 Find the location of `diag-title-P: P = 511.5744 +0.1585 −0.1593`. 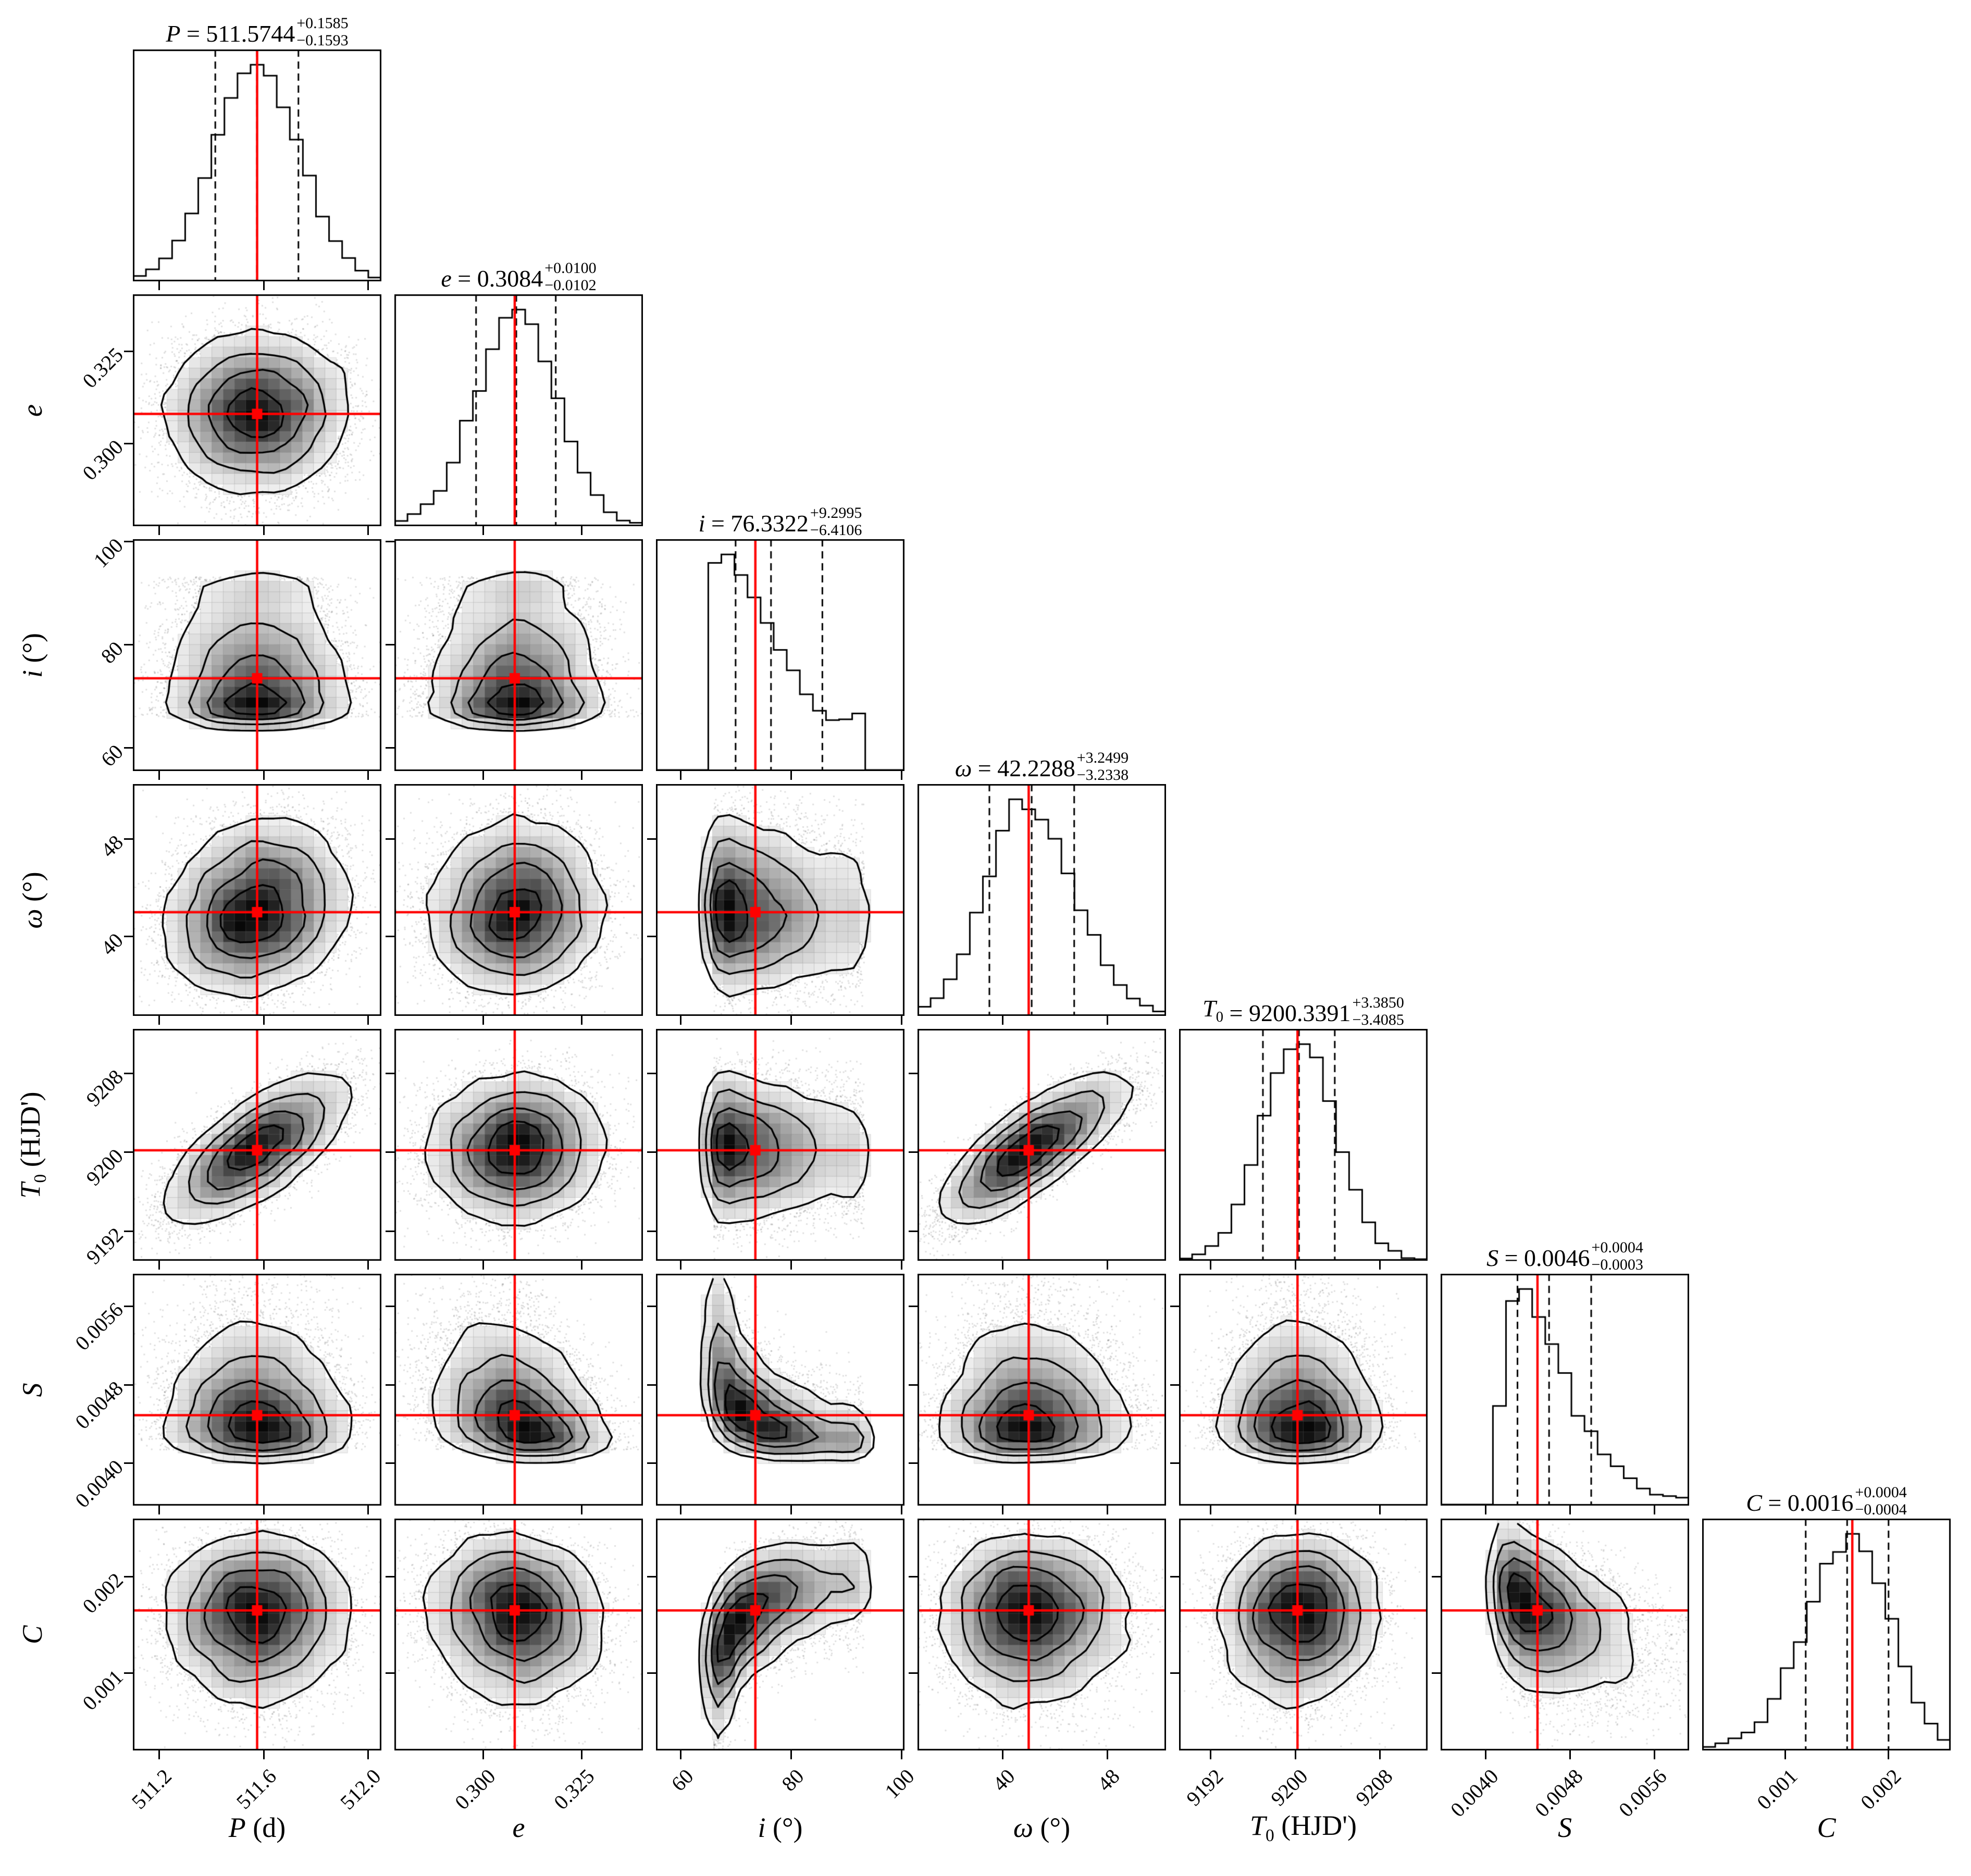

diag-title-P: P = 511.5744 +0.1585 −0.1593 is located at coordinates (257, 32).